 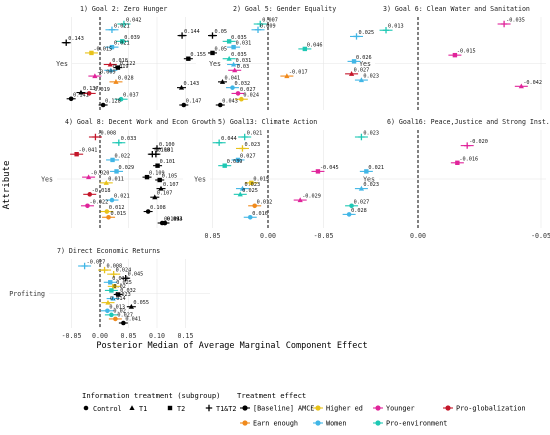 What do you see at coordinates (260, 214) in the screenshot?
I see `data-label: 0.016` at bounding box center [260, 214].